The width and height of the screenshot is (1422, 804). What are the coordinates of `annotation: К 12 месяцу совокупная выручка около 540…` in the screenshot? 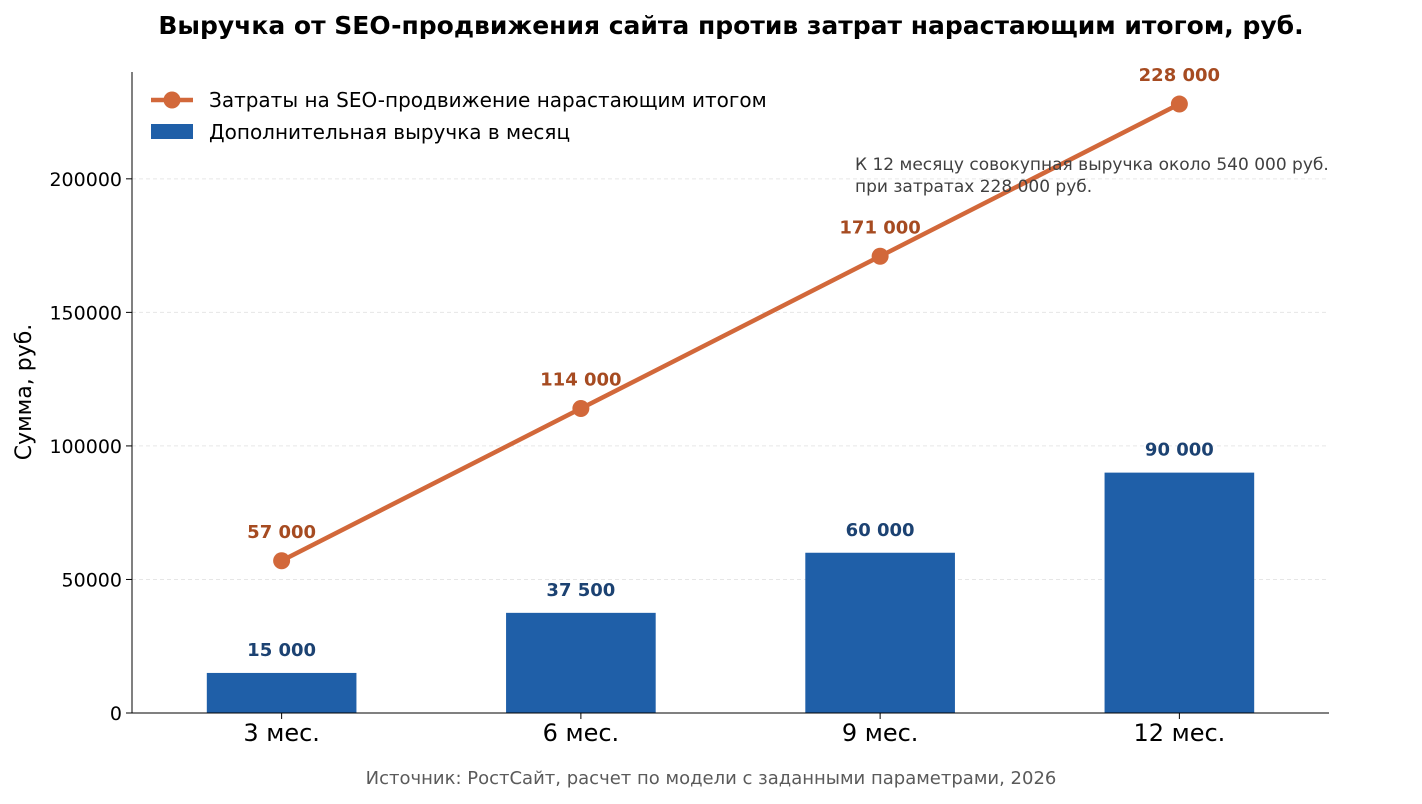 It's located at (1092, 176).